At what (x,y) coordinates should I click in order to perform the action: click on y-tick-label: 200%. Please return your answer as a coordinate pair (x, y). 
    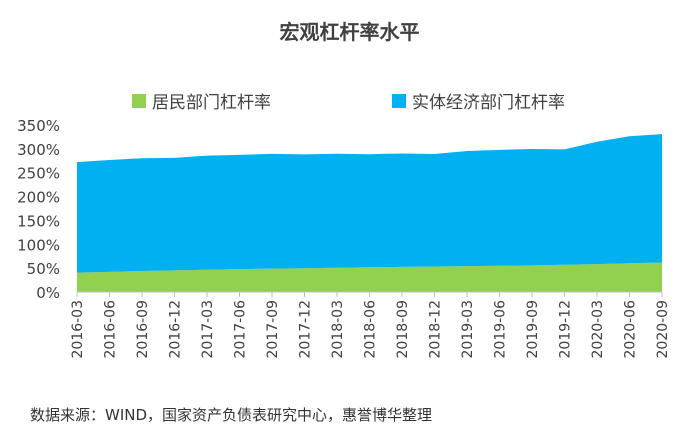
    Looking at the image, I should click on (38, 198).